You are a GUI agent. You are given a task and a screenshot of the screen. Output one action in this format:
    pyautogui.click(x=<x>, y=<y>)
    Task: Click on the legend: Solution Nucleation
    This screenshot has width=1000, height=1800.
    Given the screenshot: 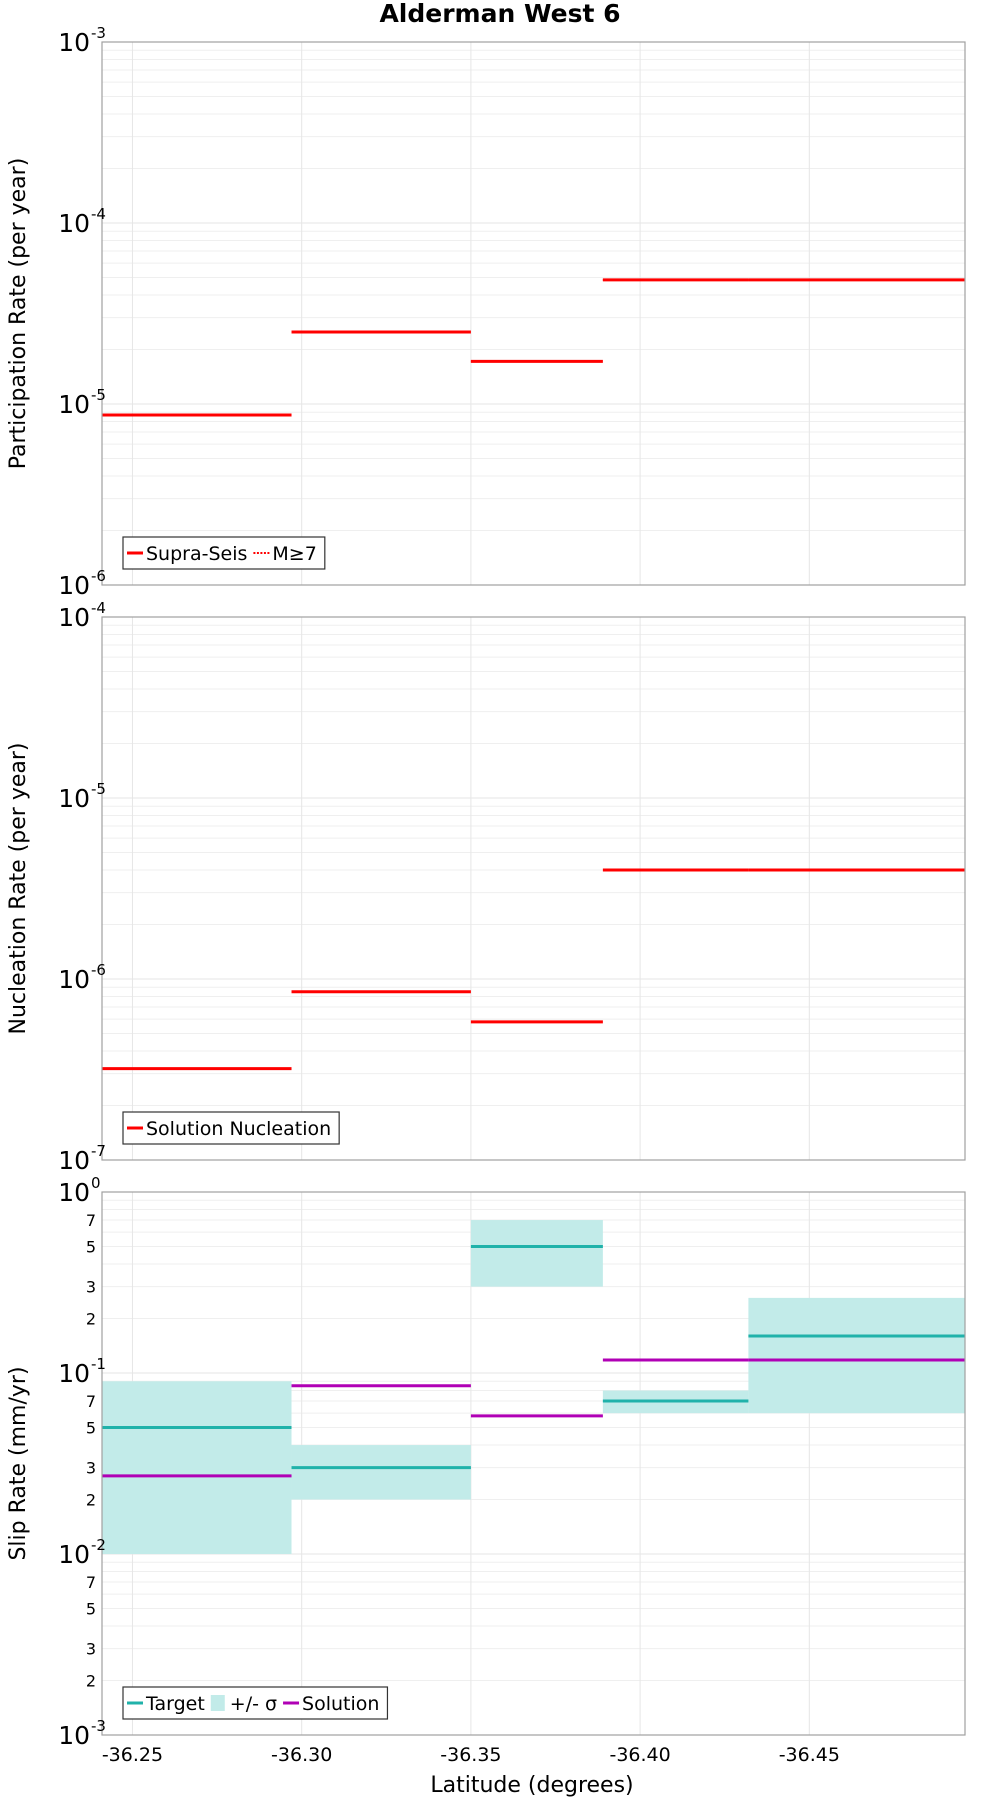 What is the action you would take?
    pyautogui.click(x=231, y=1128)
    